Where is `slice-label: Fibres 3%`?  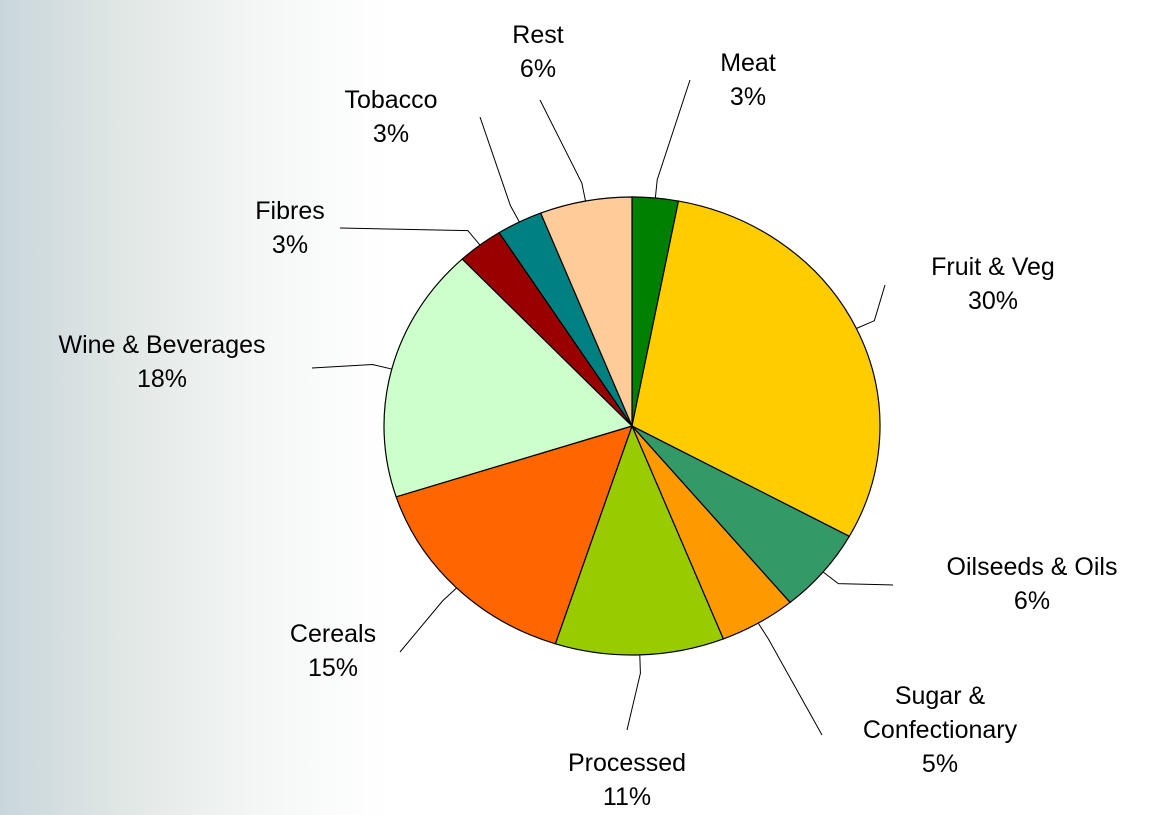 slice-label: Fibres 3% is located at coordinates (289, 228).